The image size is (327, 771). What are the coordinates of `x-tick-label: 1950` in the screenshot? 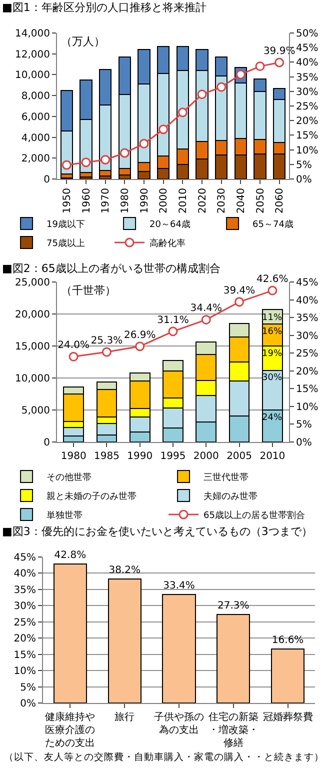 It's located at (67, 201).